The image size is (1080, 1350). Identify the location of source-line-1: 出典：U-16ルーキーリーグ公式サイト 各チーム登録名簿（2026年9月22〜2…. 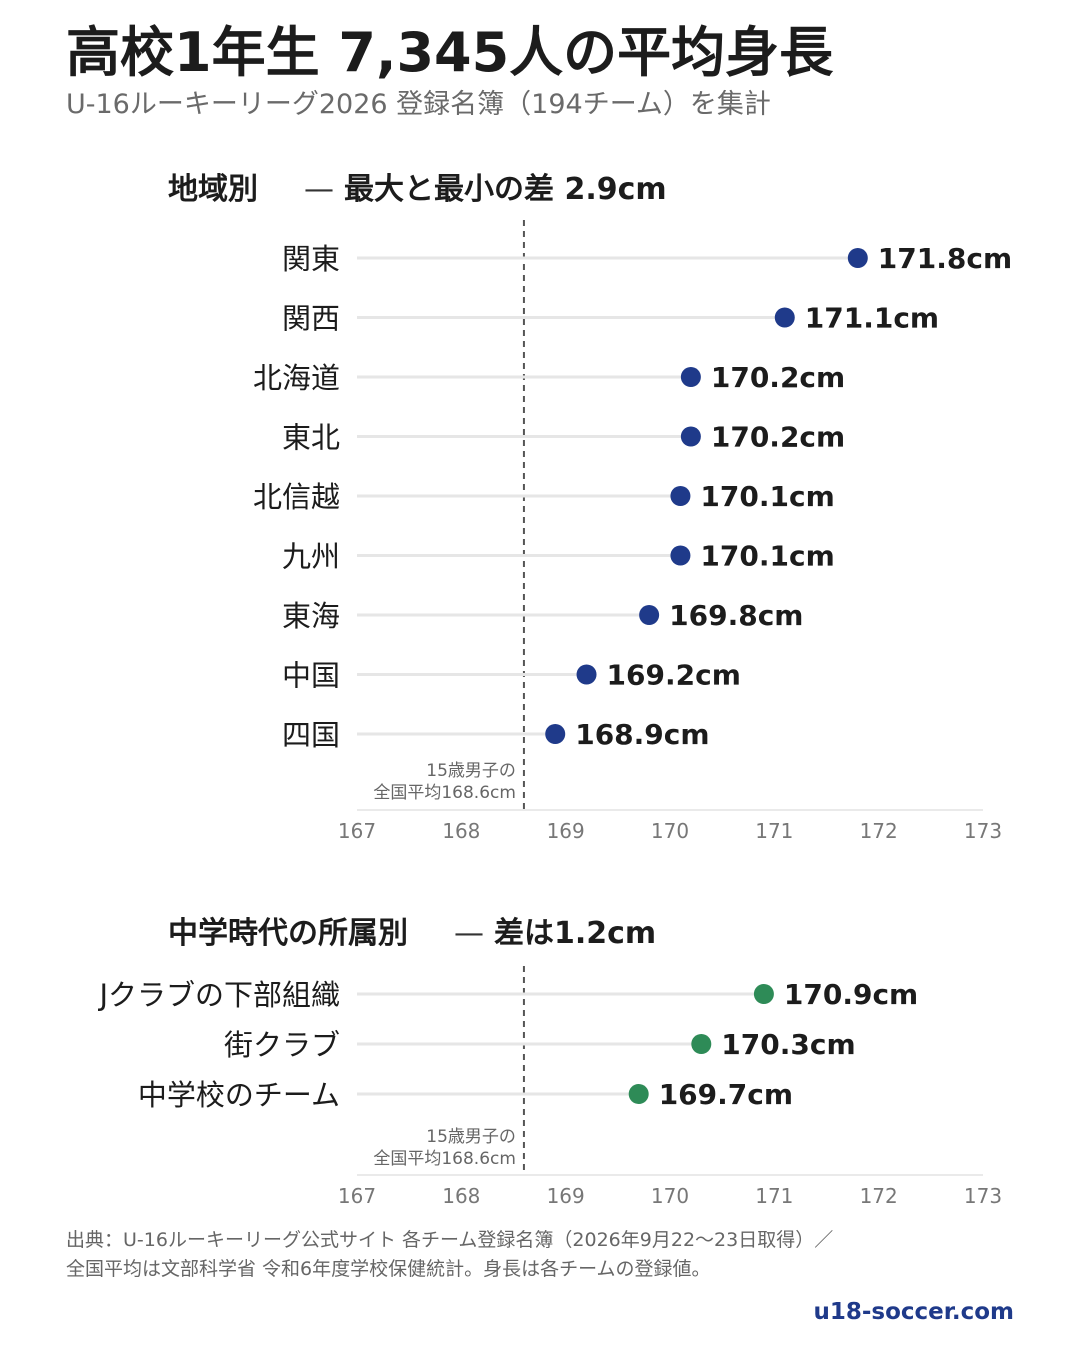
(450, 1240).